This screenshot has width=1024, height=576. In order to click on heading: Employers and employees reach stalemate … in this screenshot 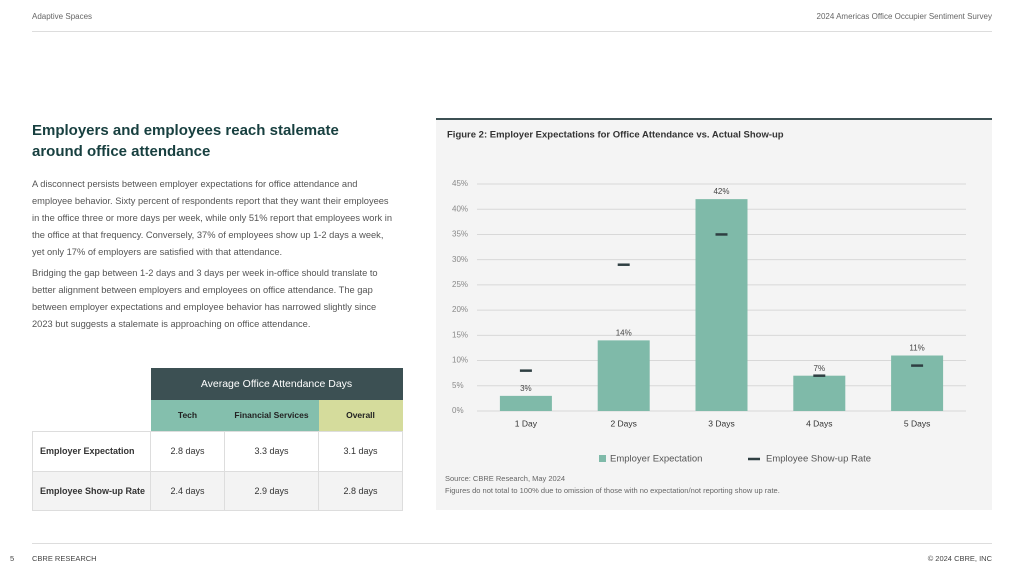, I will do `click(185, 141)`.